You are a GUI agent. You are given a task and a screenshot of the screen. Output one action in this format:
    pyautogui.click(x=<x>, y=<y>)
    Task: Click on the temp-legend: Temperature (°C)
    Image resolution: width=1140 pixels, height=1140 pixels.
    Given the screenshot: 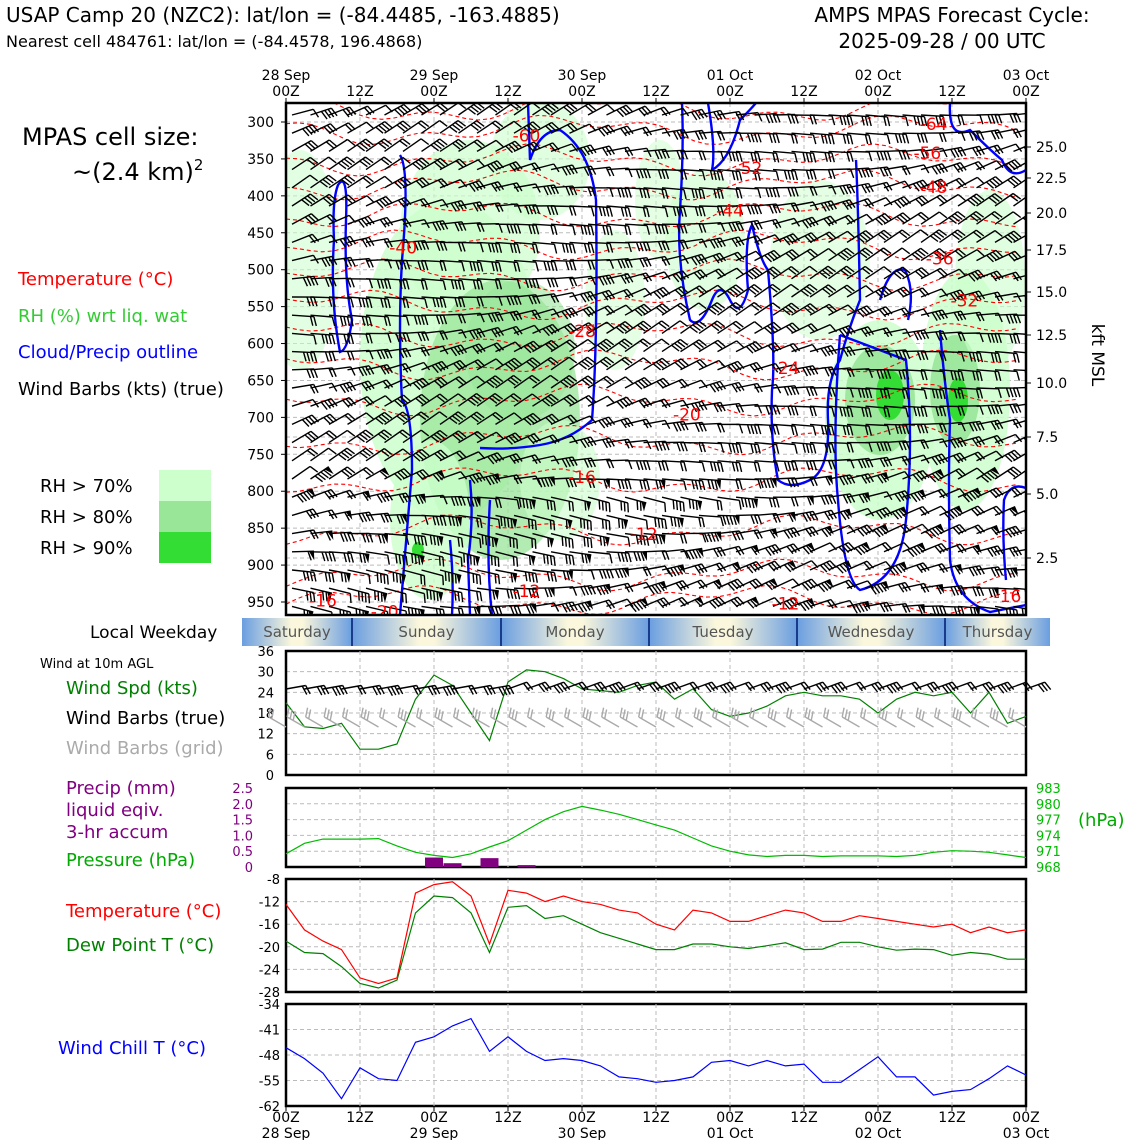 What is the action you would take?
    pyautogui.click(x=143, y=911)
    